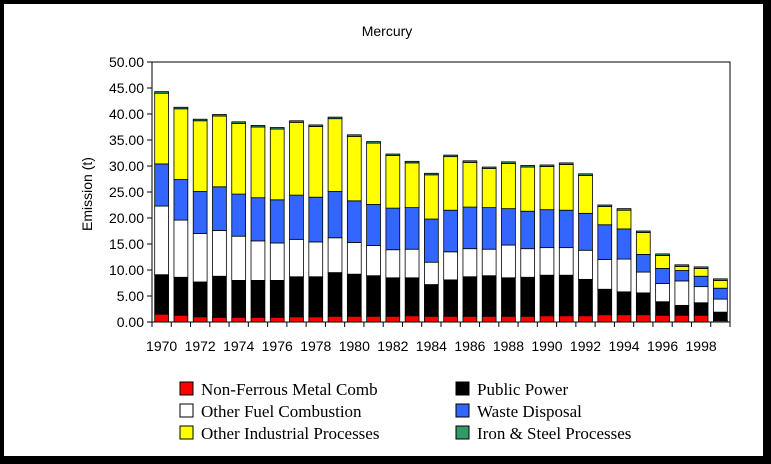 The image size is (771, 464). I want to click on bar-segment-1987-s4, so click(489, 188).